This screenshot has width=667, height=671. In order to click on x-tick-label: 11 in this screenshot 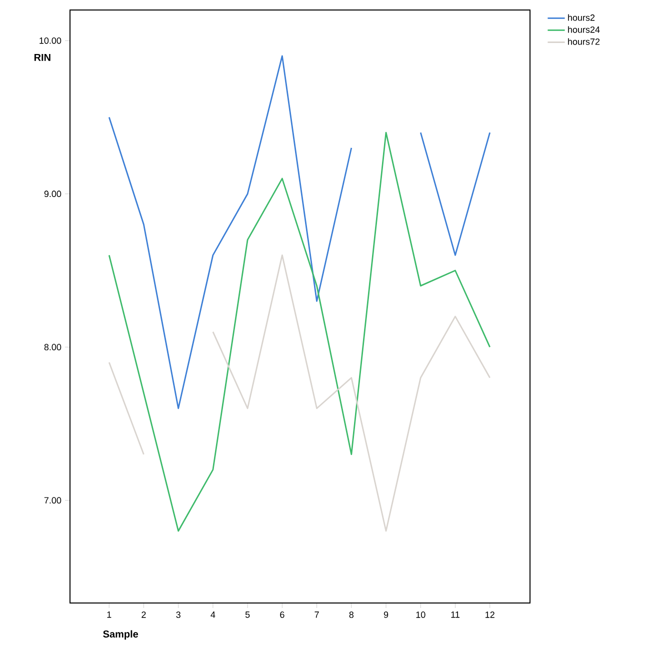, I will do `click(455, 615)`.